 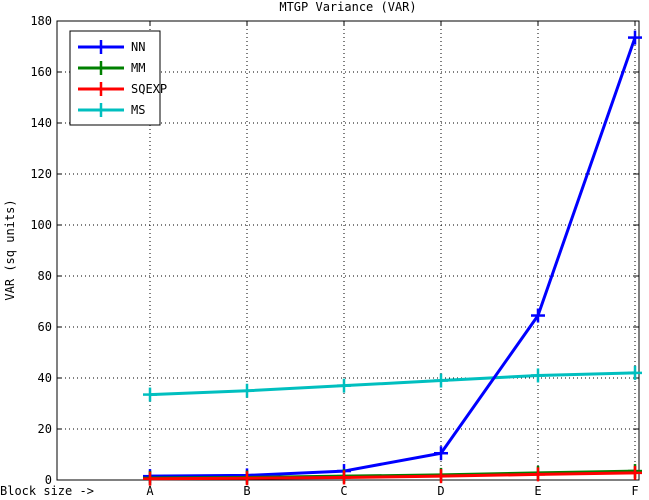 I want to click on y-tick-label: 80, so click(x=45, y=276).